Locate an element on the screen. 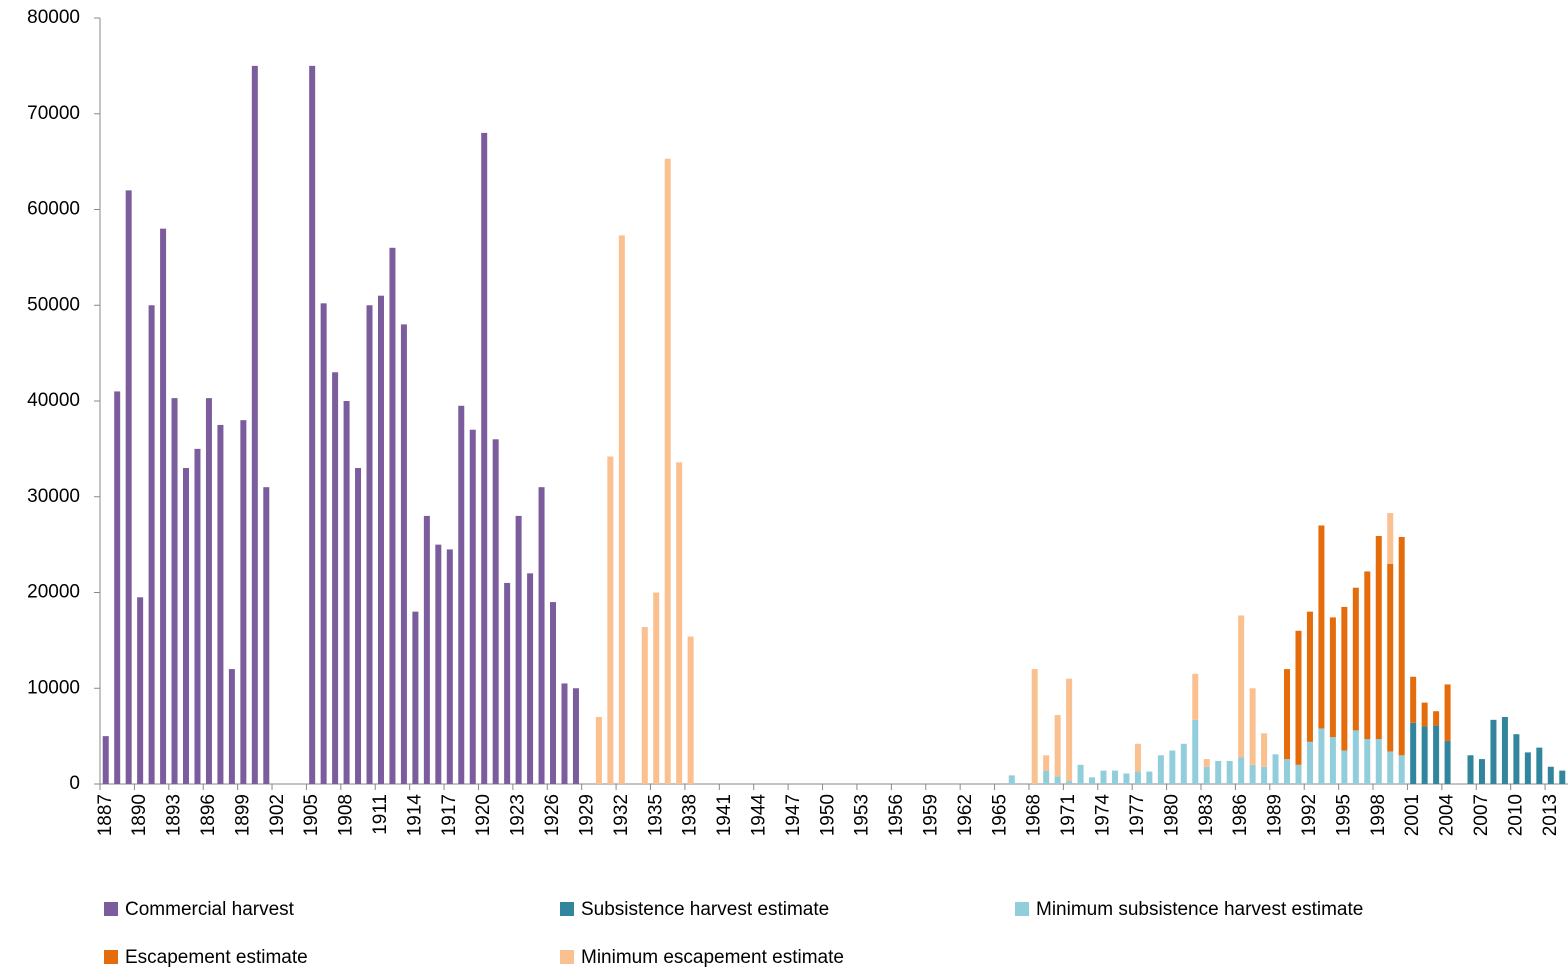 This screenshot has width=1568, height=970. x-tick-label: 1902 is located at coordinates (277, 815).